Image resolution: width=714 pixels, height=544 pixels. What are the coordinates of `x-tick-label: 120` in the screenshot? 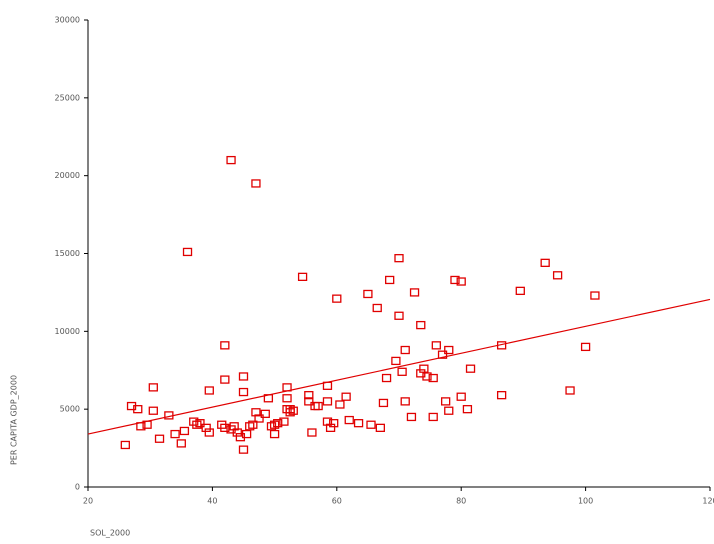 It's located at (708, 501).